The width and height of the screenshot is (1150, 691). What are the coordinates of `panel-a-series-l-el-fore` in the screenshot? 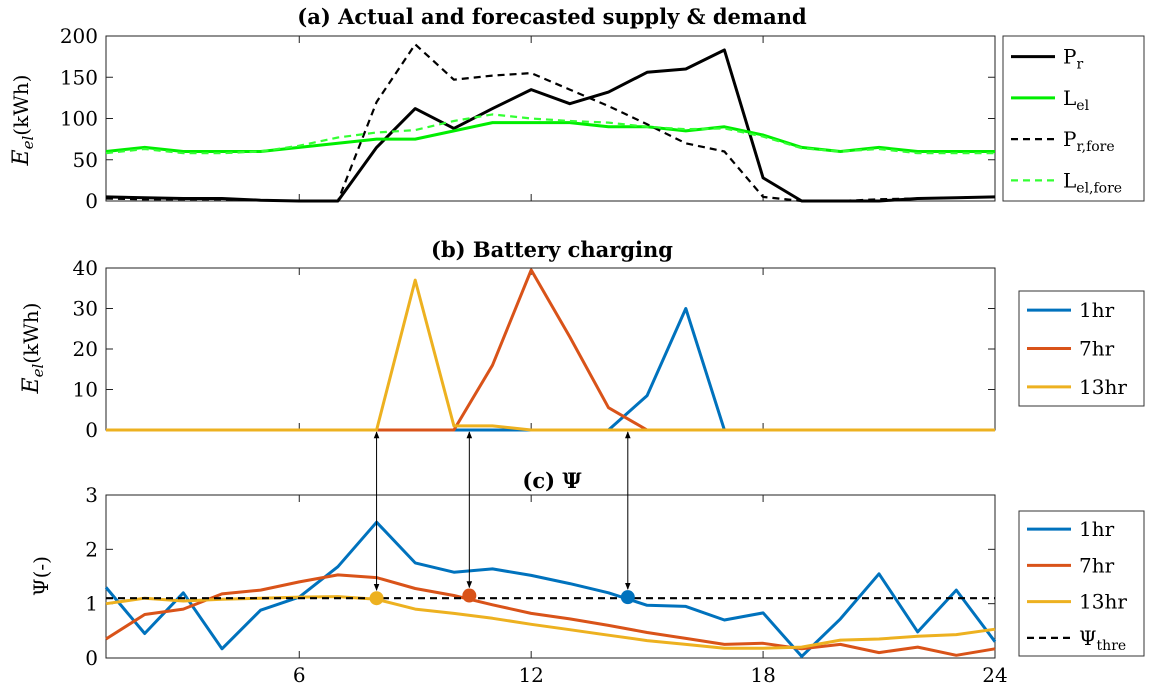 It's located at (550, 134).